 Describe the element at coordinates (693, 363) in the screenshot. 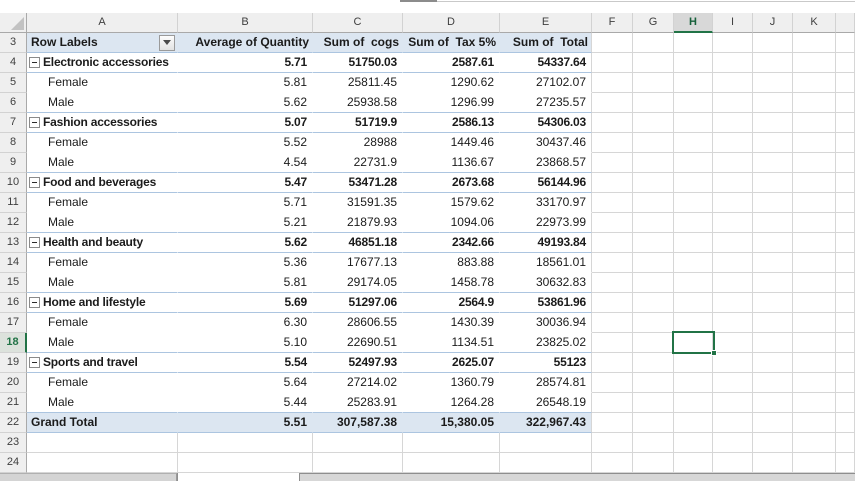

I see `cell-H19` at that location.